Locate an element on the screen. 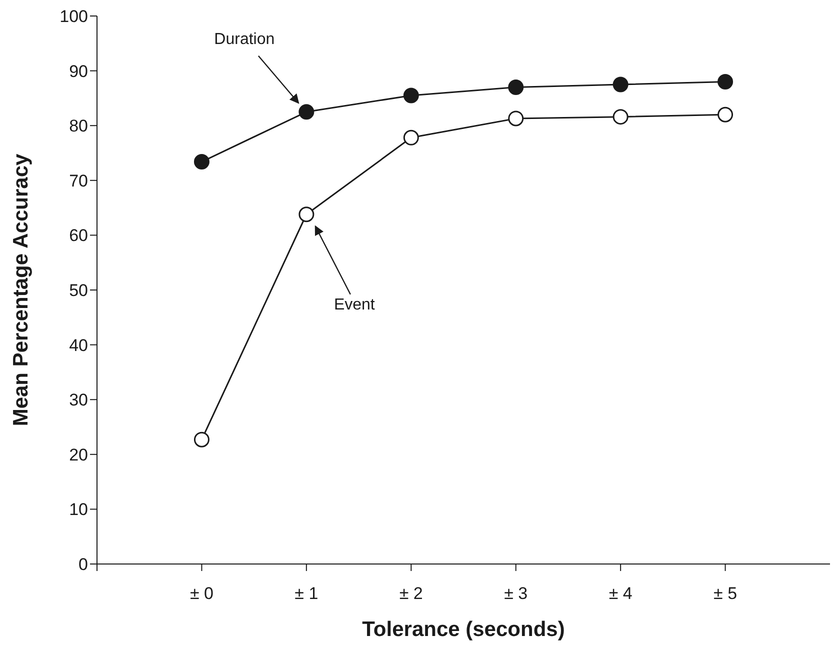 This screenshot has height=659, width=833. x-tick-label: ± 4 is located at coordinates (620, 594).